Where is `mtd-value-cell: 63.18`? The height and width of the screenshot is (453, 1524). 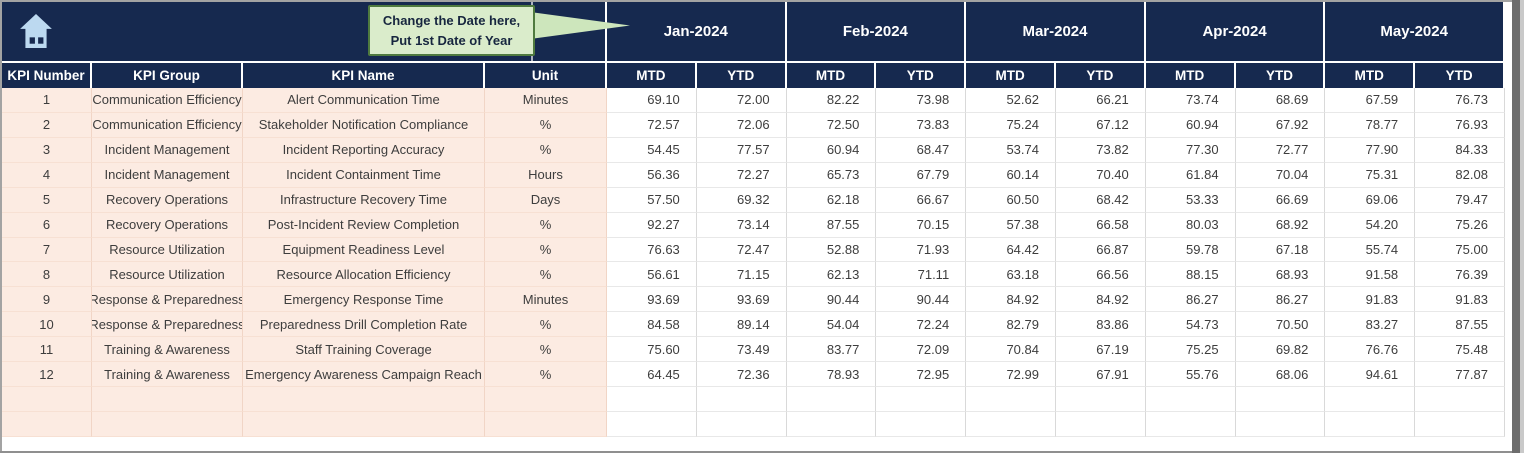 mtd-value-cell: 63.18 is located at coordinates (1011, 275).